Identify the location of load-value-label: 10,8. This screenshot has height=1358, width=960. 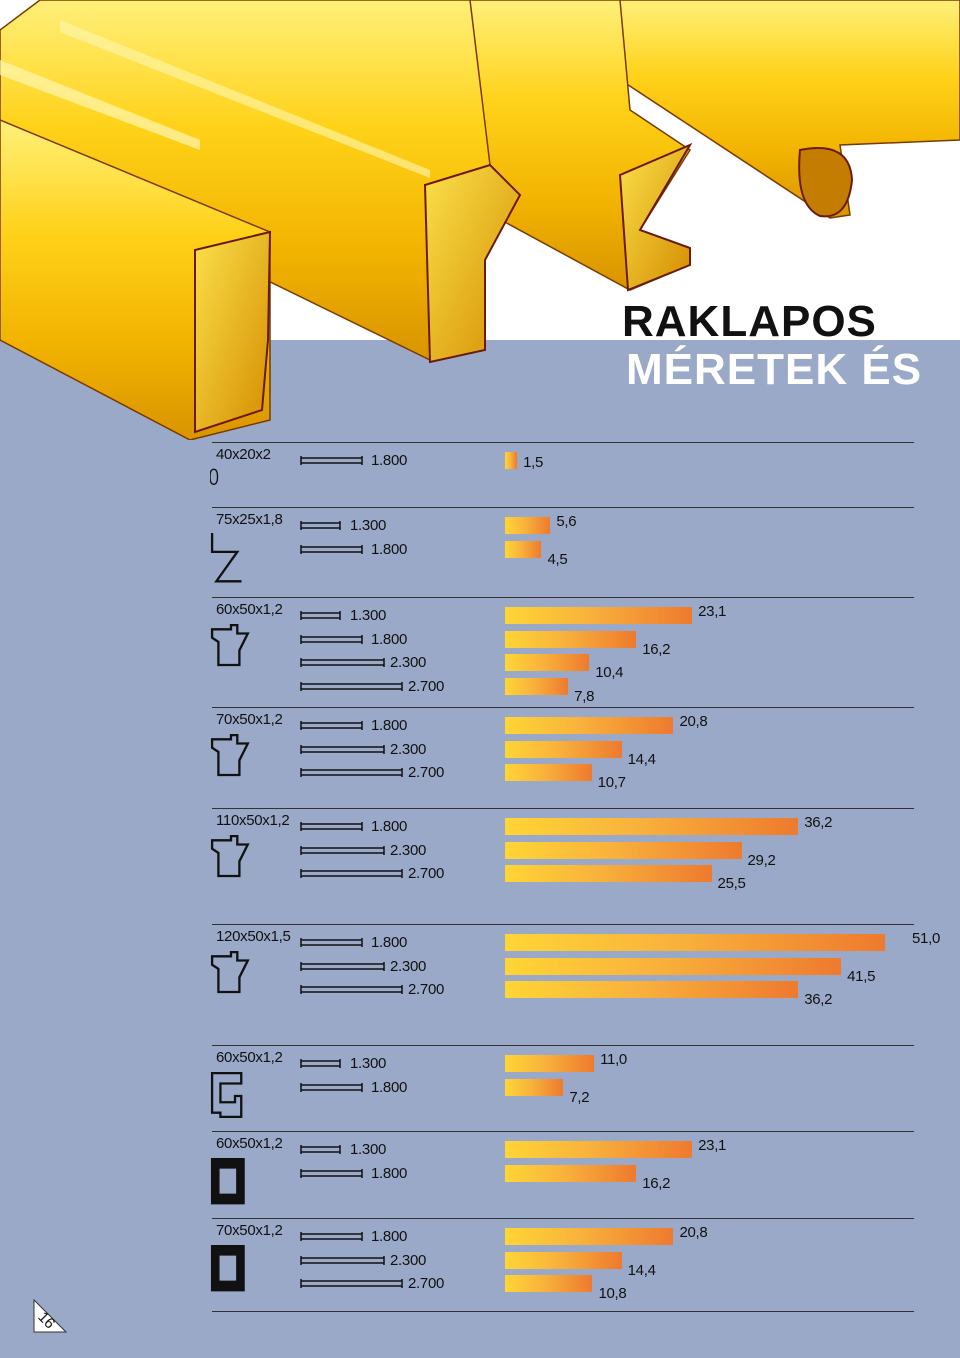
(612, 1293).